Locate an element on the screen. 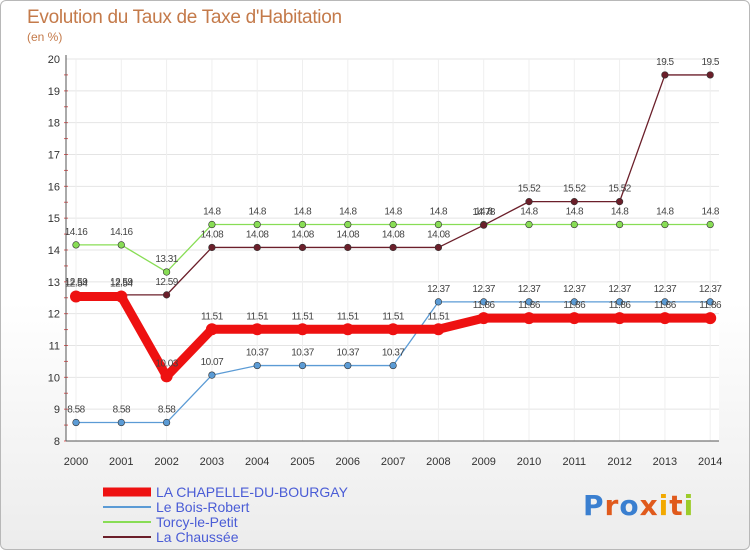 Image resolution: width=750 pixels, height=550 pixels. x-tick-label: 2009 is located at coordinates (483, 462).